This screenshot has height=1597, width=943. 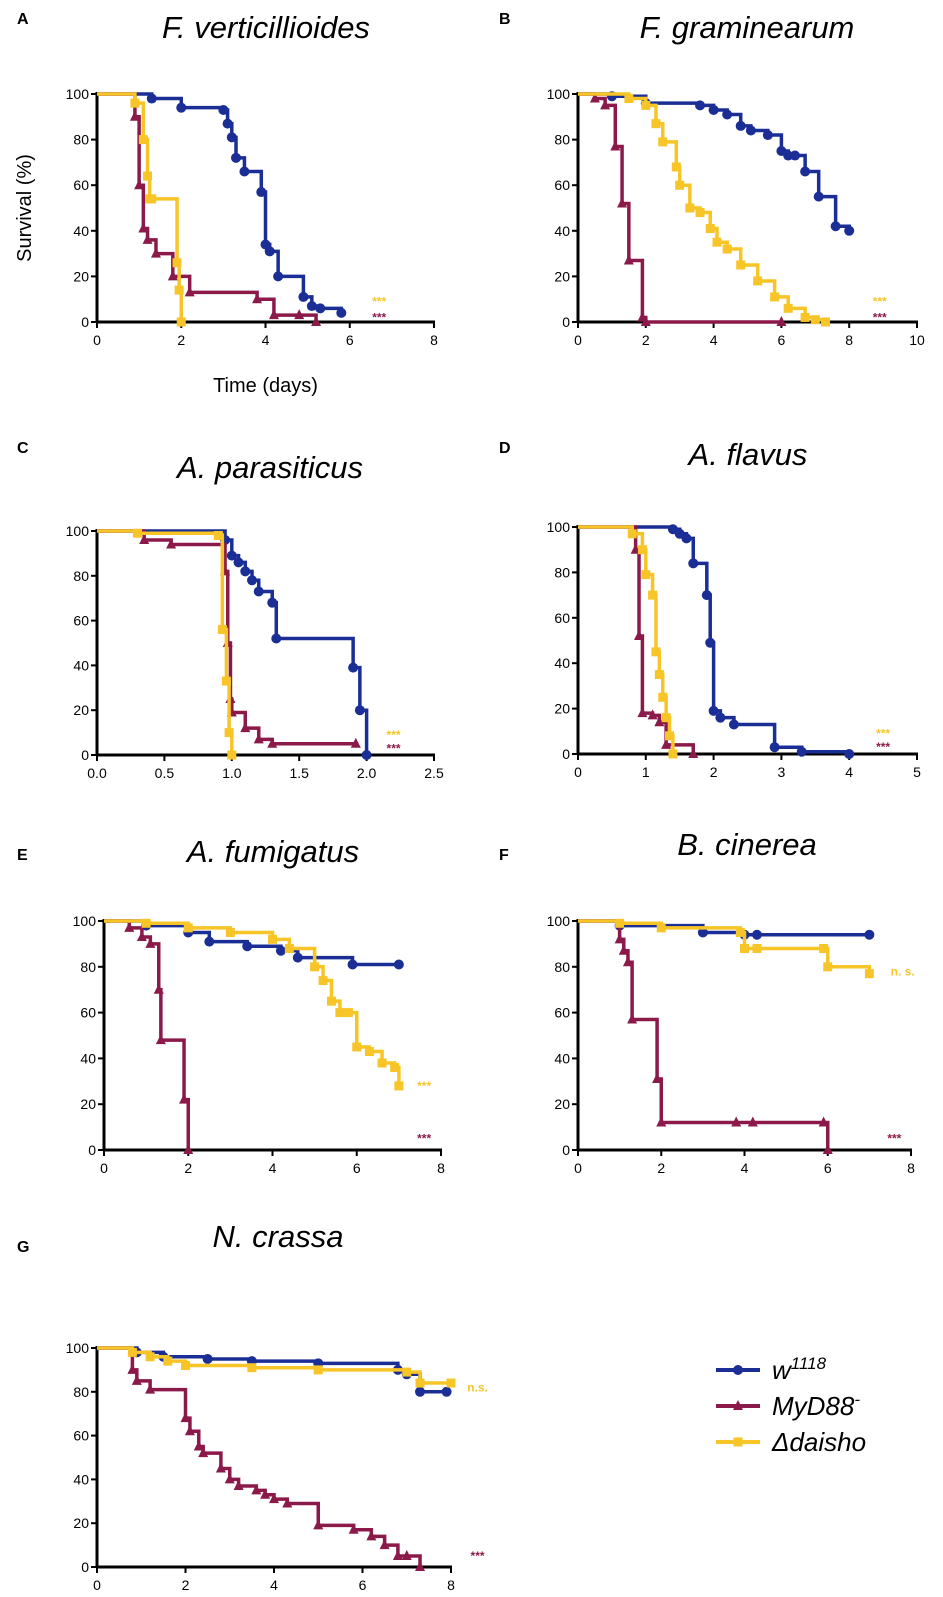 What do you see at coordinates (265, 386) in the screenshot?
I see `x-axis-title: Time (days)` at bounding box center [265, 386].